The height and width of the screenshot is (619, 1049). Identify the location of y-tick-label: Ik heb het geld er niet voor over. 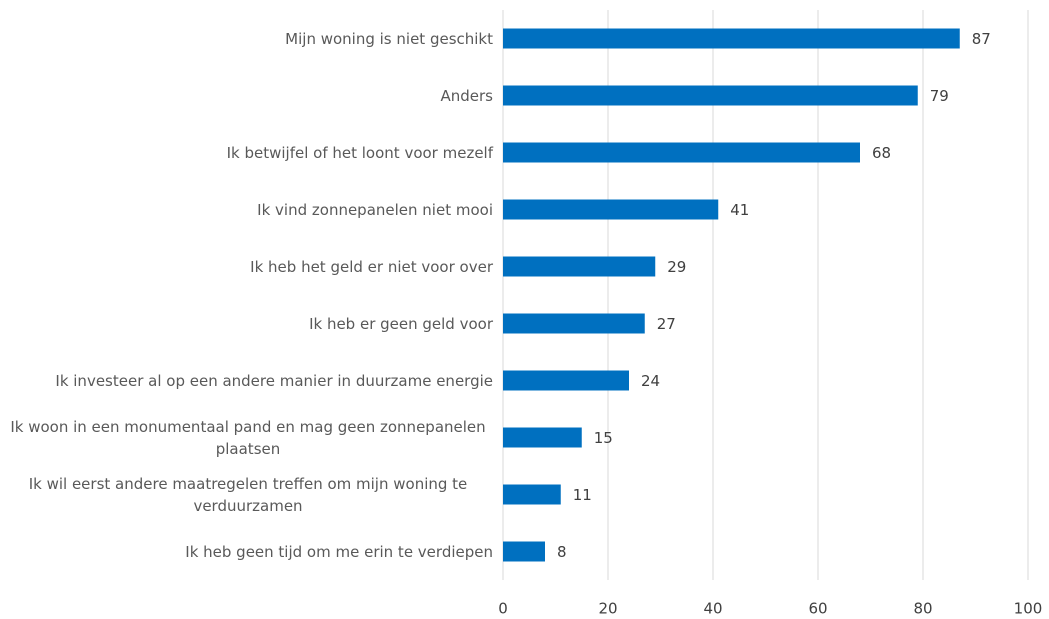
(371, 266).